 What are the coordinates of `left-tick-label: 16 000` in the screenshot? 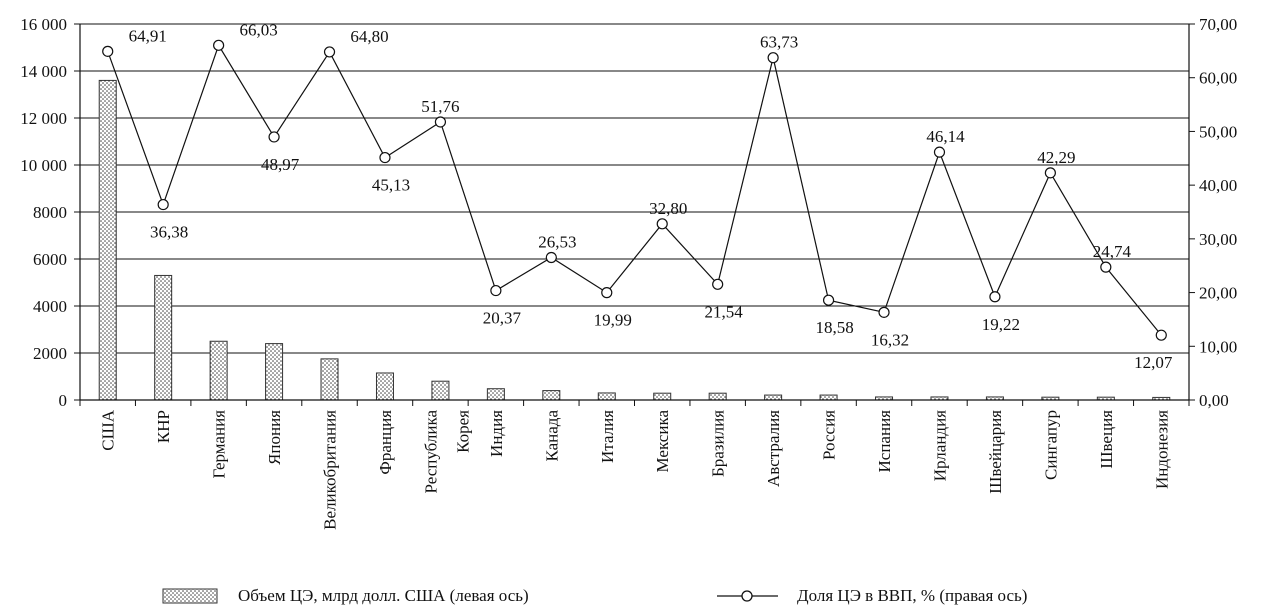 It's located at (43, 24).